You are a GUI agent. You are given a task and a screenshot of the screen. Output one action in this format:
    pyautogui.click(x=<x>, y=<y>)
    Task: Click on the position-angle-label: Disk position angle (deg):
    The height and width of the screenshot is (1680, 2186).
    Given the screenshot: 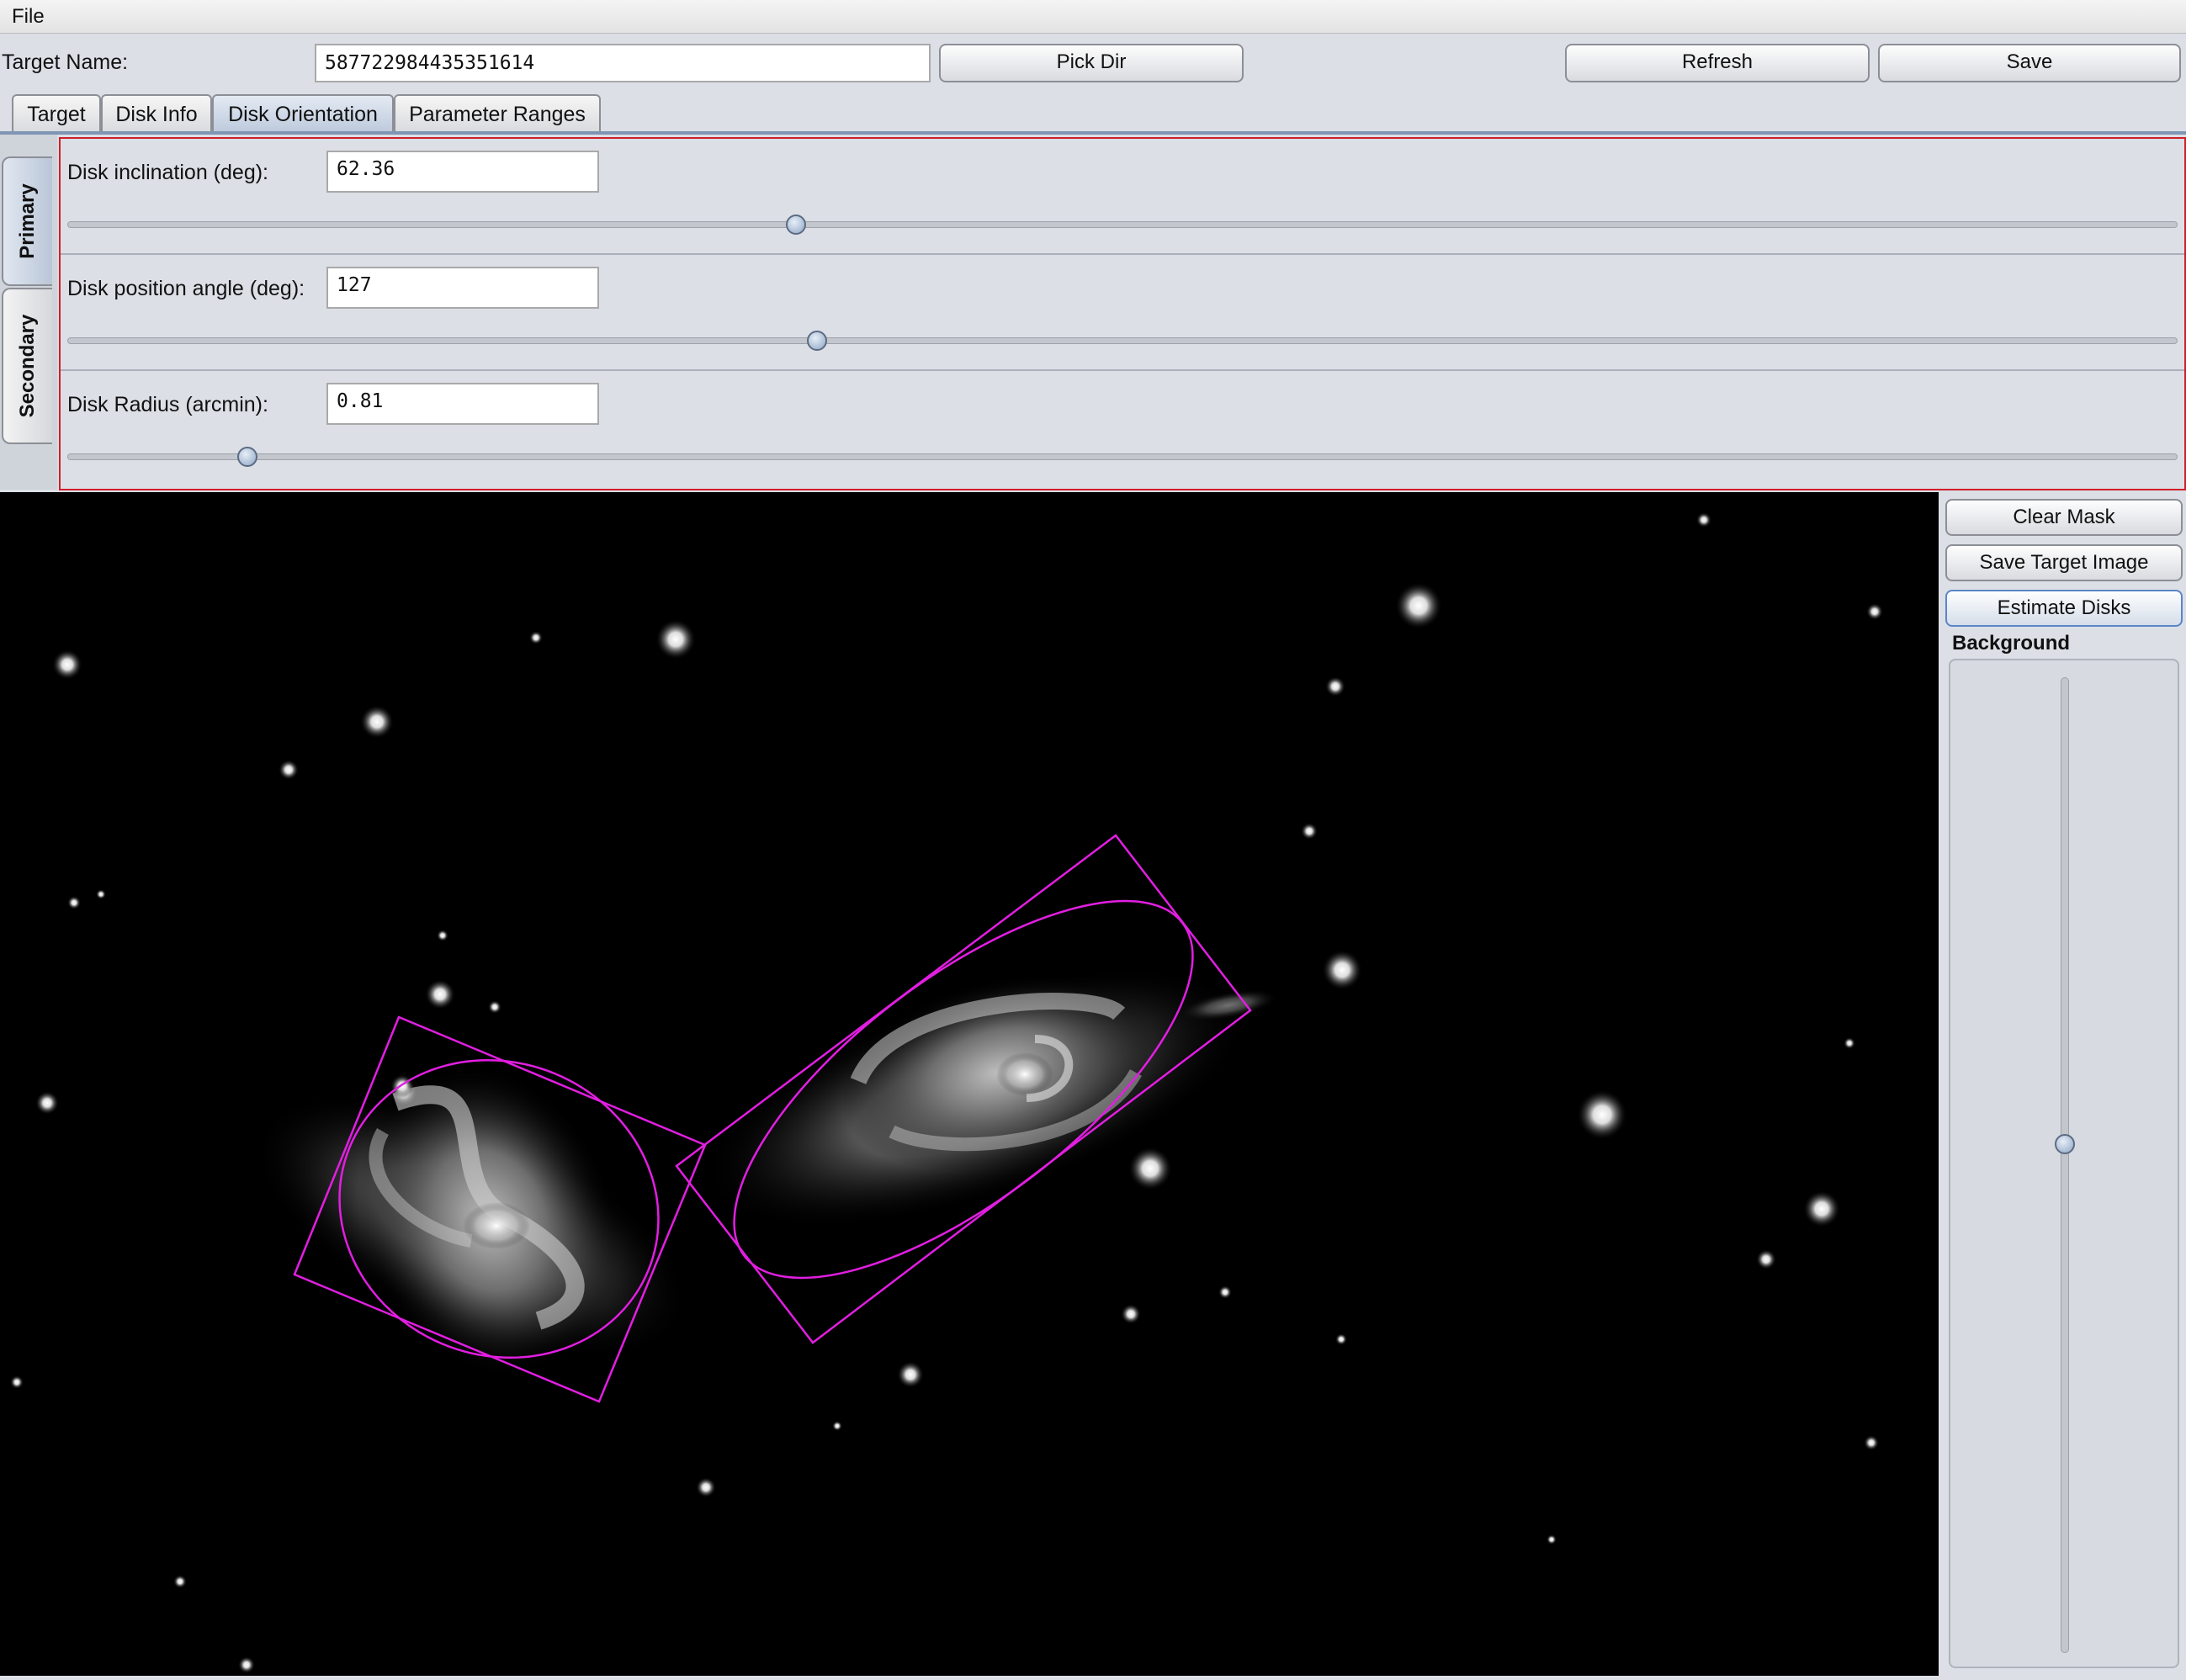 What is the action you would take?
    pyautogui.click(x=186, y=288)
    